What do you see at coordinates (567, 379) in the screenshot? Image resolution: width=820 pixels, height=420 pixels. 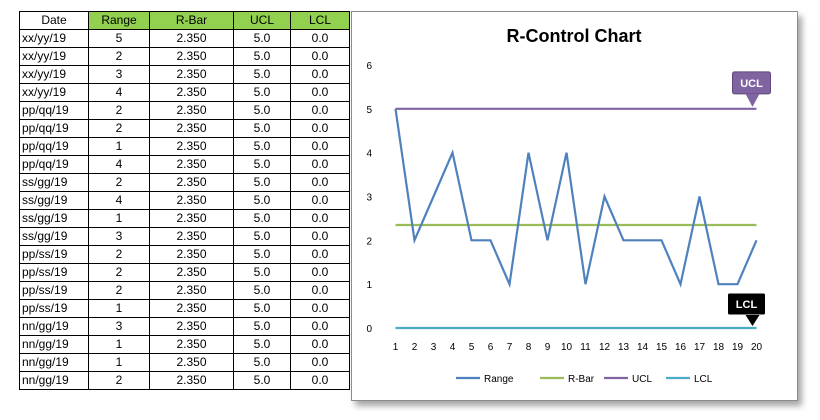 I see `legend-item-r-bar: R-Bar` at bounding box center [567, 379].